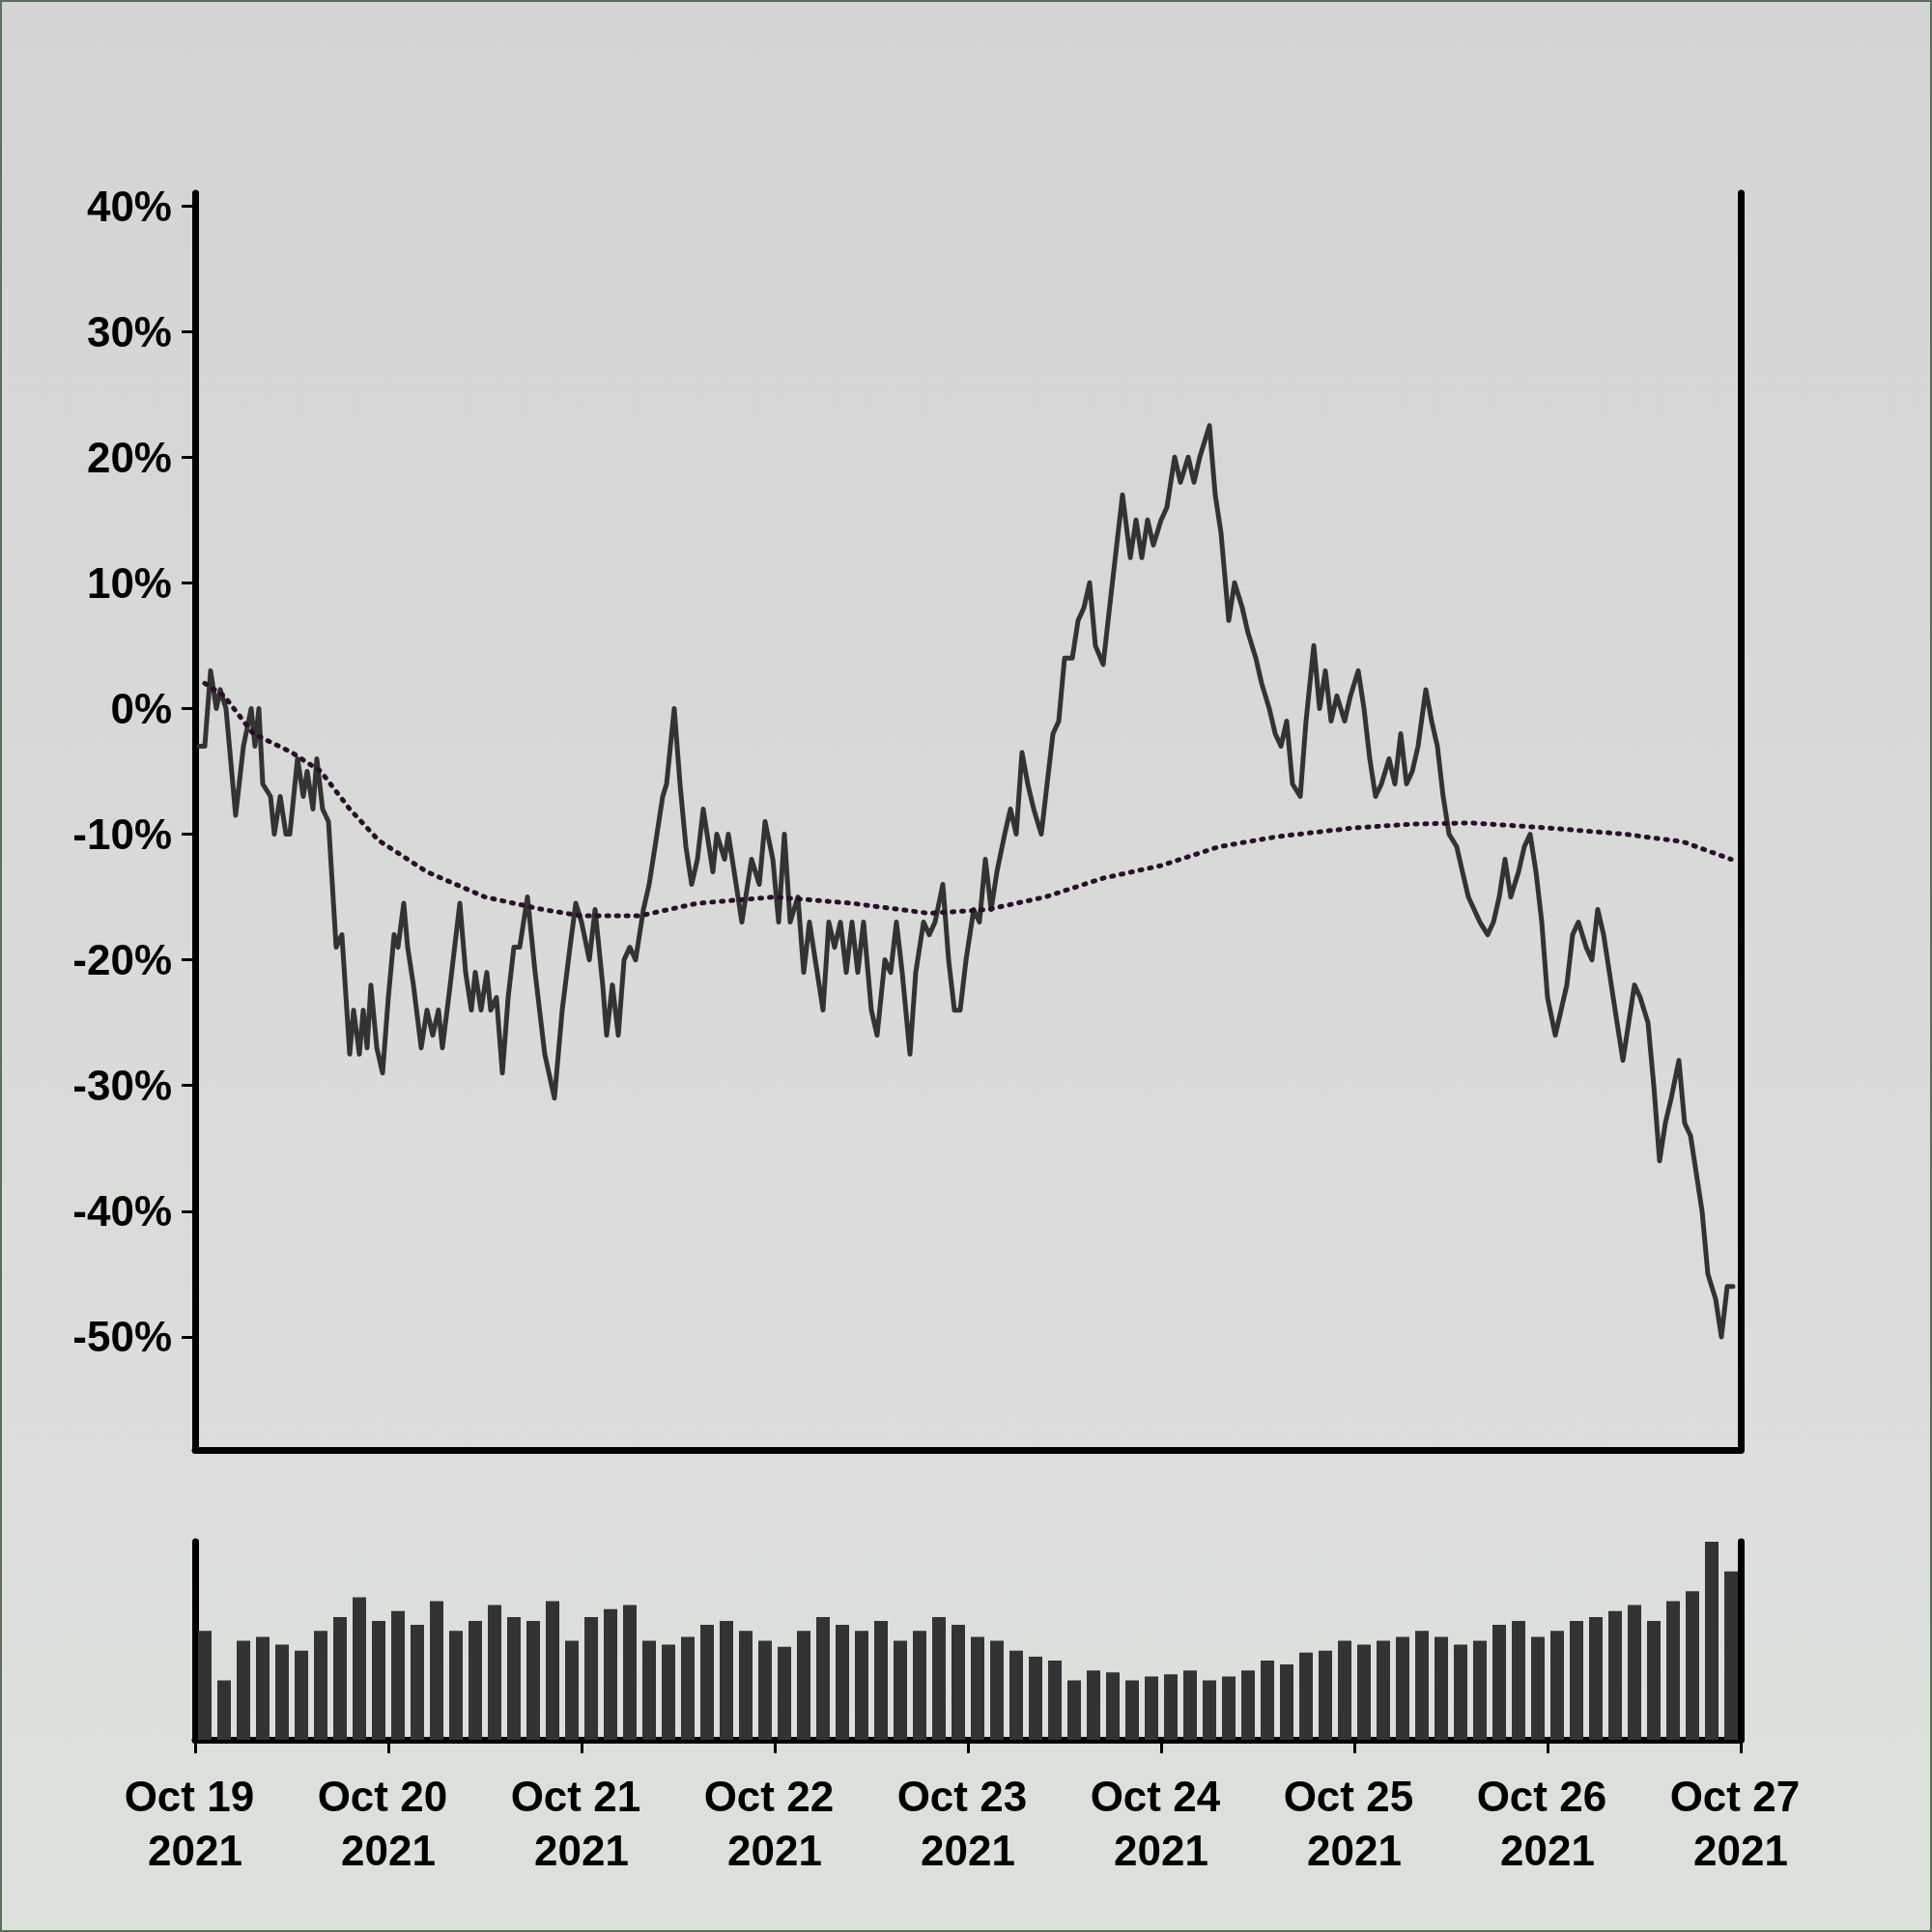 The height and width of the screenshot is (1932, 1932). I want to click on x-tick-label: Oct 21 2021, so click(581, 1823).